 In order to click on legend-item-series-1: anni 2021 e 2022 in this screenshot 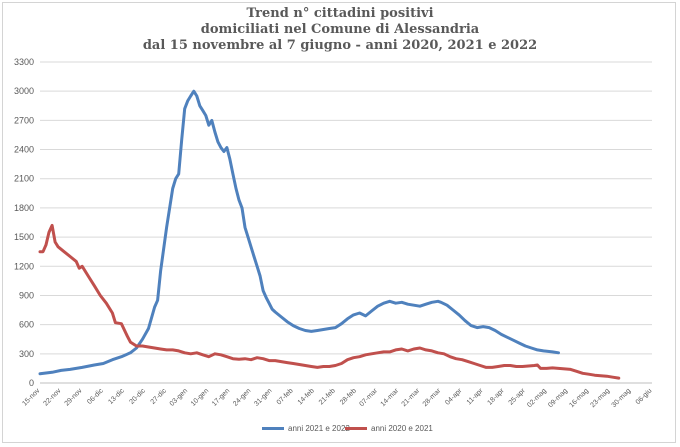, I will do `click(306, 428)`.